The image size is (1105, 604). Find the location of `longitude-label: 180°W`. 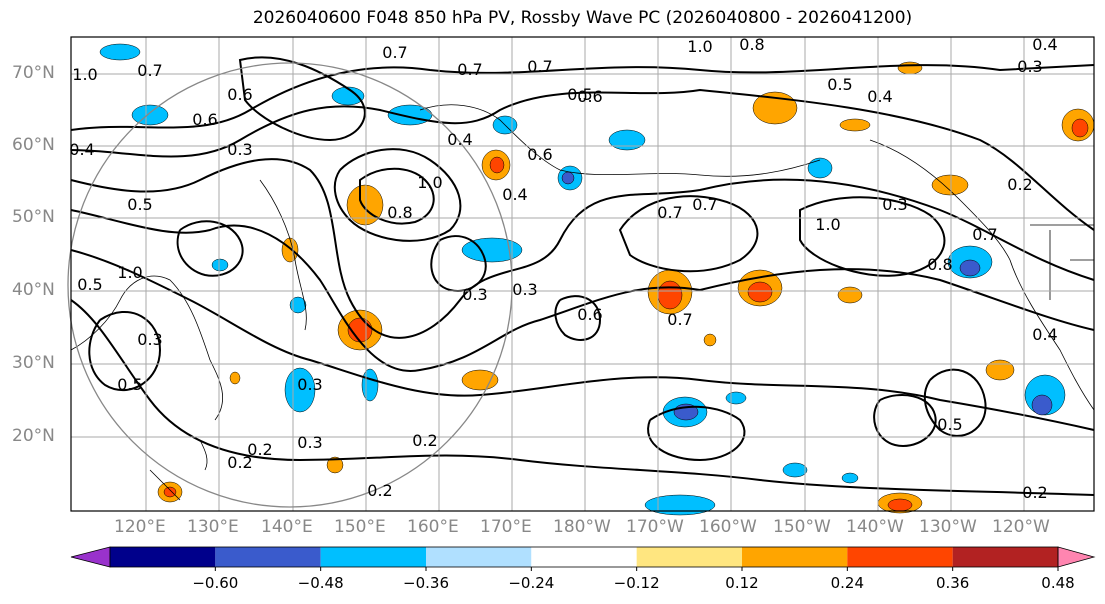

longitude-label: 180°W is located at coordinates (582, 527).